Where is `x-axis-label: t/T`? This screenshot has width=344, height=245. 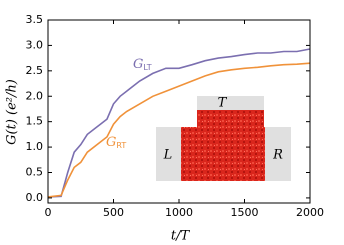
x-axis-label: t/T is located at coordinates (181, 236).